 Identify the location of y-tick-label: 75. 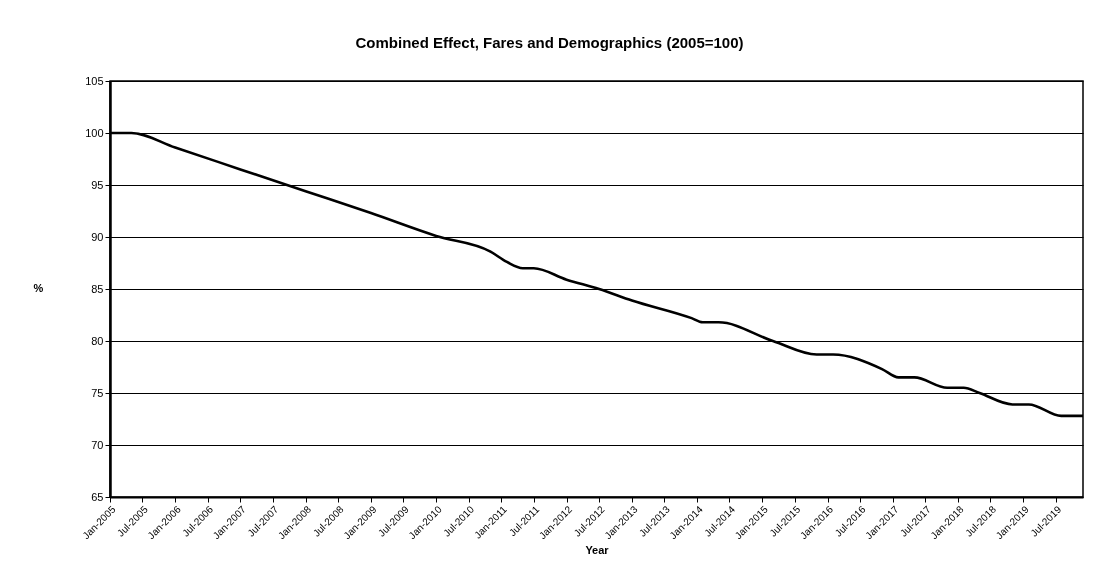
(97, 392).